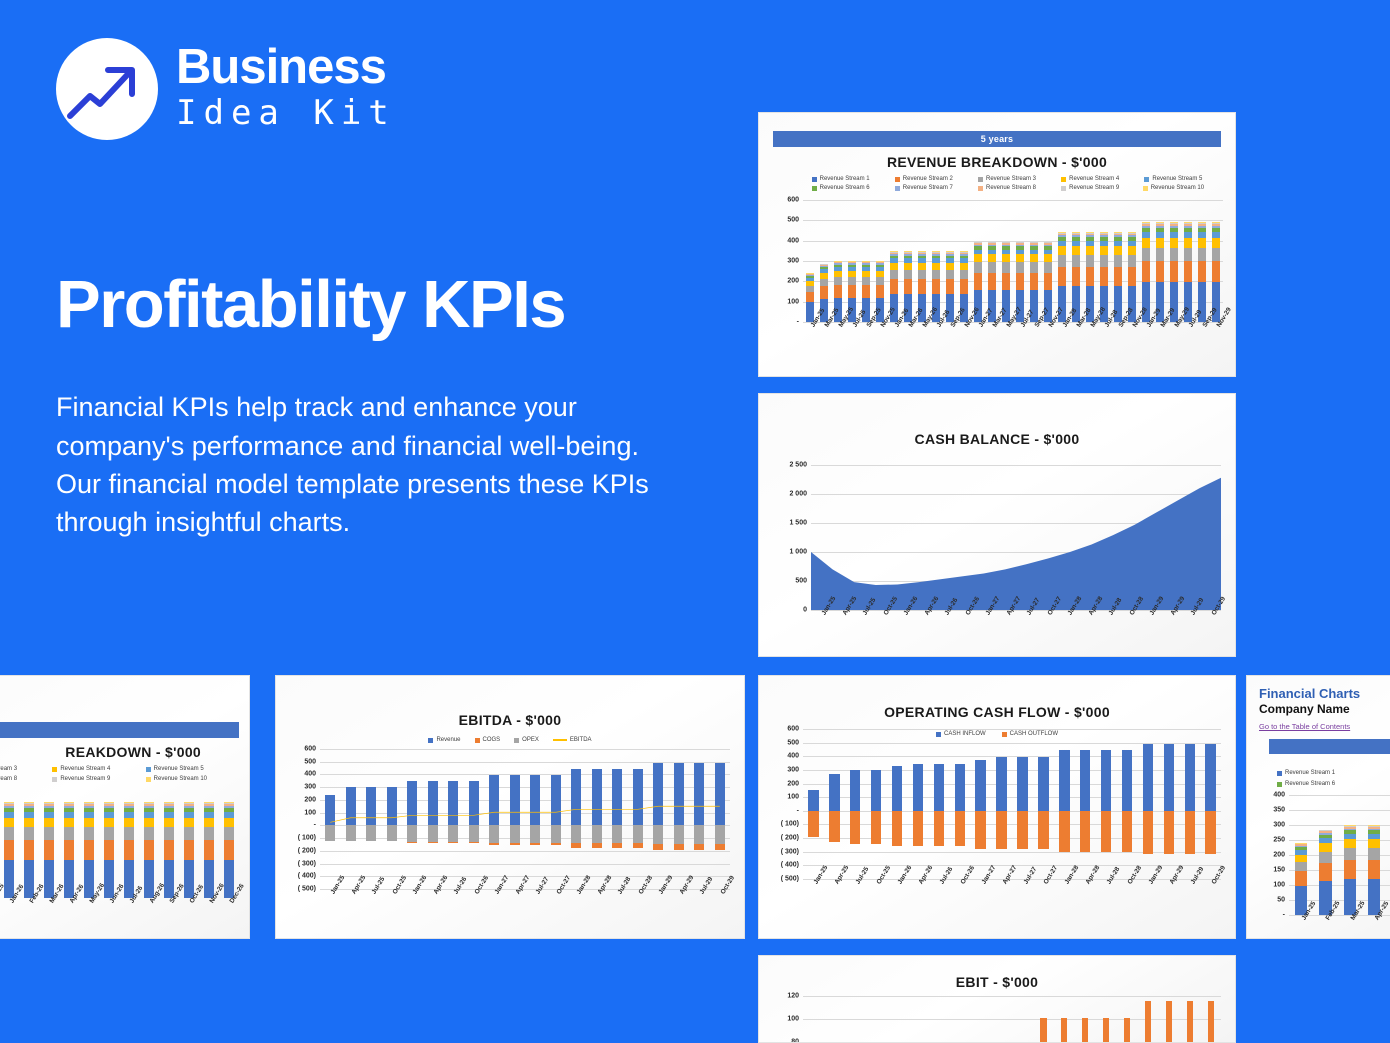 Image resolution: width=1390 pixels, height=1043 pixels. Describe the element at coordinates (927, 188) in the screenshot. I see `legend-label: Revenue Stream 7` at that location.